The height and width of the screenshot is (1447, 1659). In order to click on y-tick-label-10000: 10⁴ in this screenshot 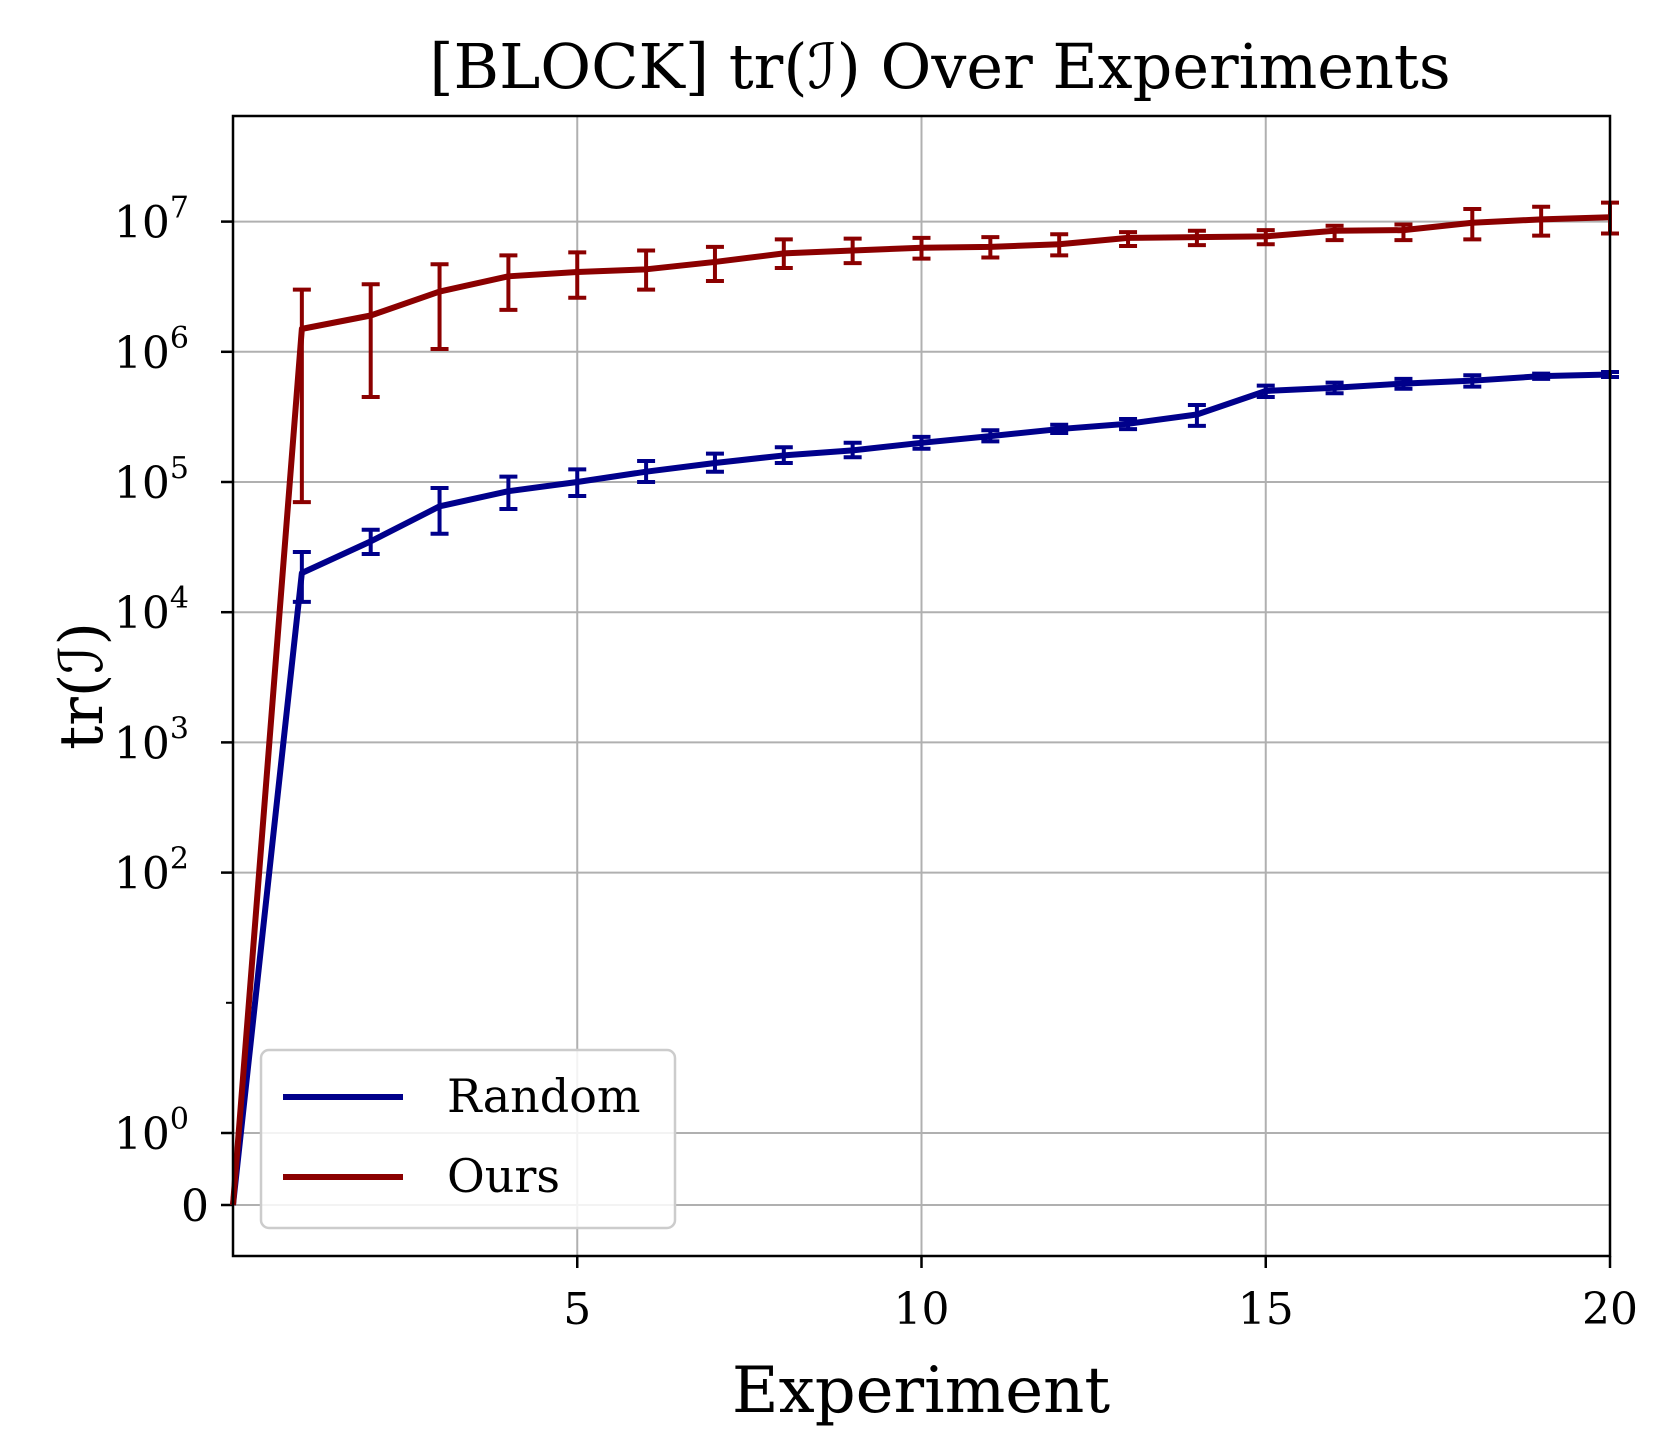, I will do `click(151, 610)`.